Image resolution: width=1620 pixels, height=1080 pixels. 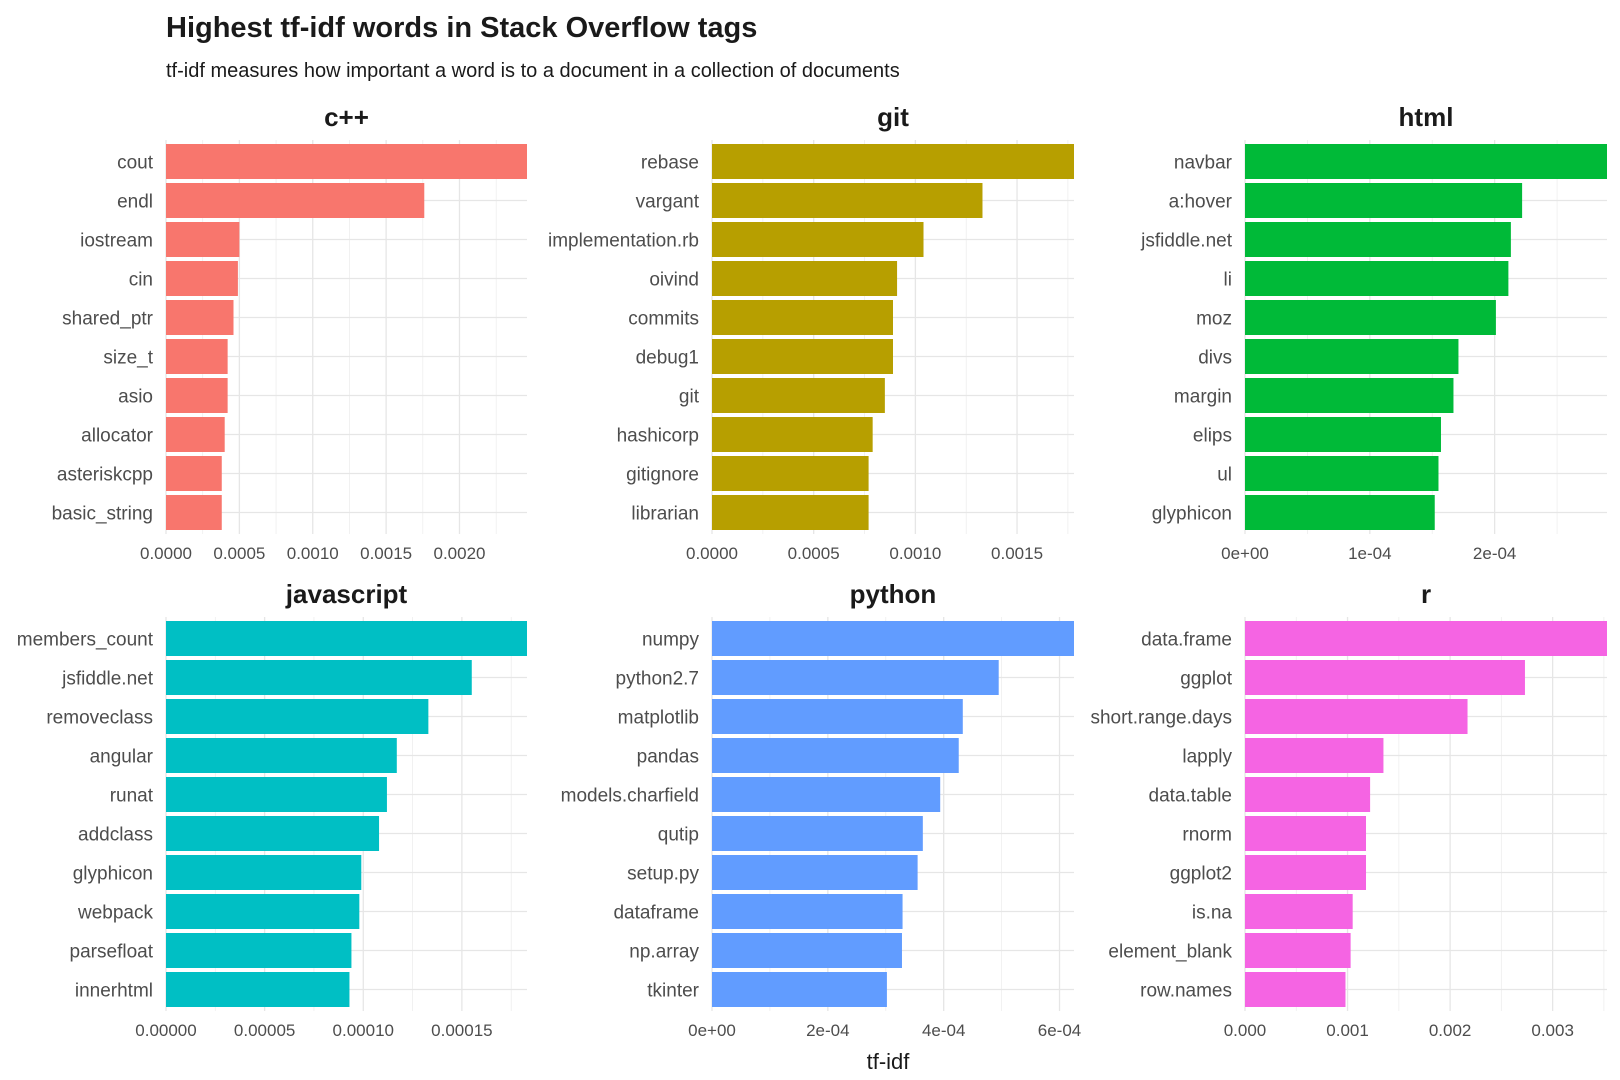 What do you see at coordinates (346, 117) in the screenshot?
I see `facet-title: c++` at bounding box center [346, 117].